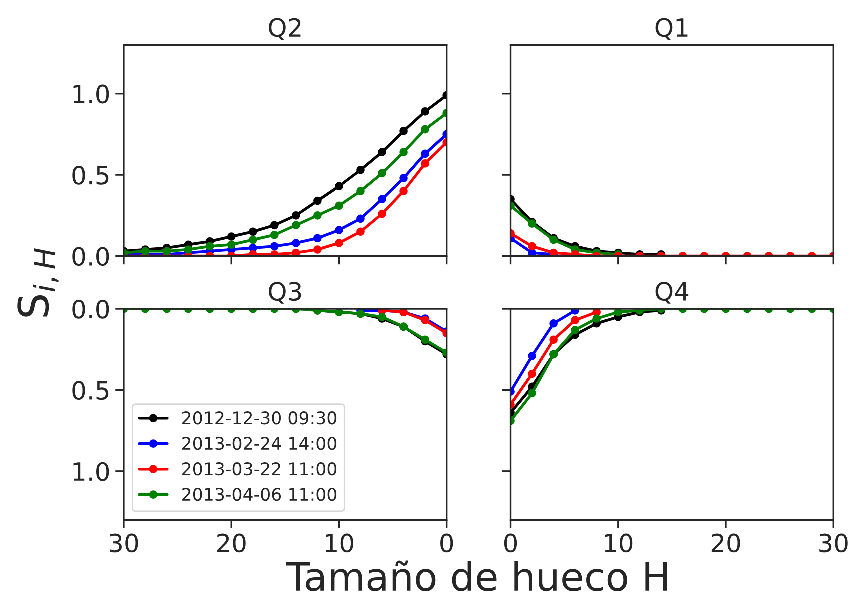 The height and width of the screenshot is (602, 855). Describe the element at coordinates (259, 418) in the screenshot. I see `legend-label: 2012-12-30 09:30` at that location.